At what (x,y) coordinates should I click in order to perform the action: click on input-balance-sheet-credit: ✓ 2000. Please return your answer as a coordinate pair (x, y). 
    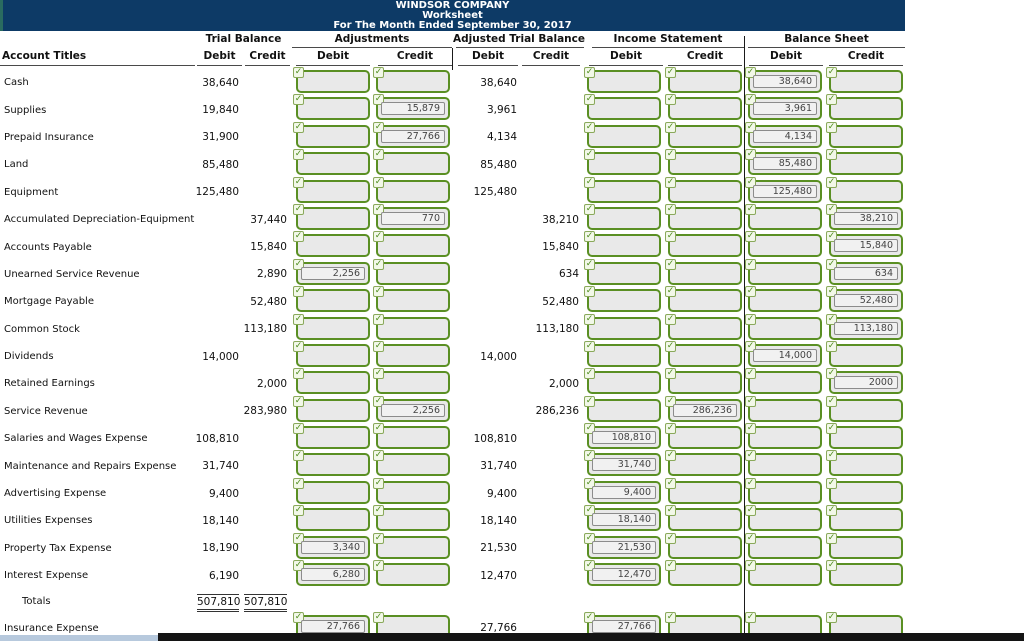
    Looking at the image, I should click on (864, 381).